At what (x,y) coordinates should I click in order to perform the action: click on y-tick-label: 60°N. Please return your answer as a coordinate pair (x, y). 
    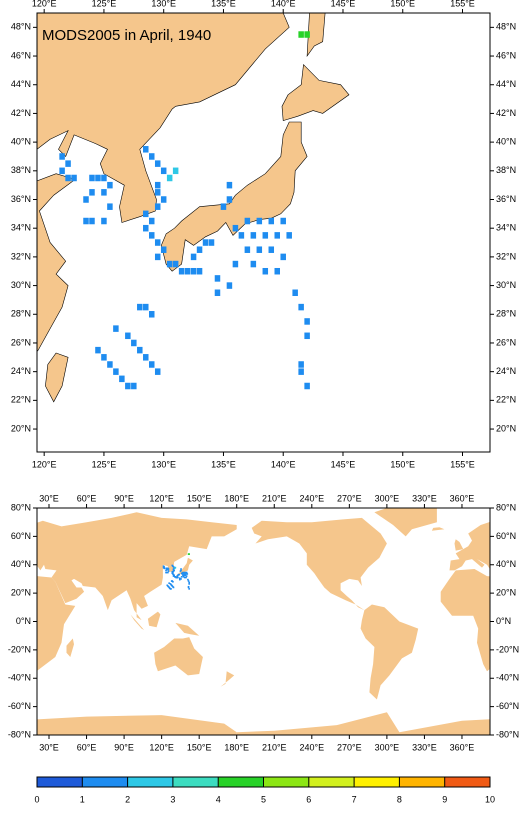
    Looking at the image, I should click on (506, 536).